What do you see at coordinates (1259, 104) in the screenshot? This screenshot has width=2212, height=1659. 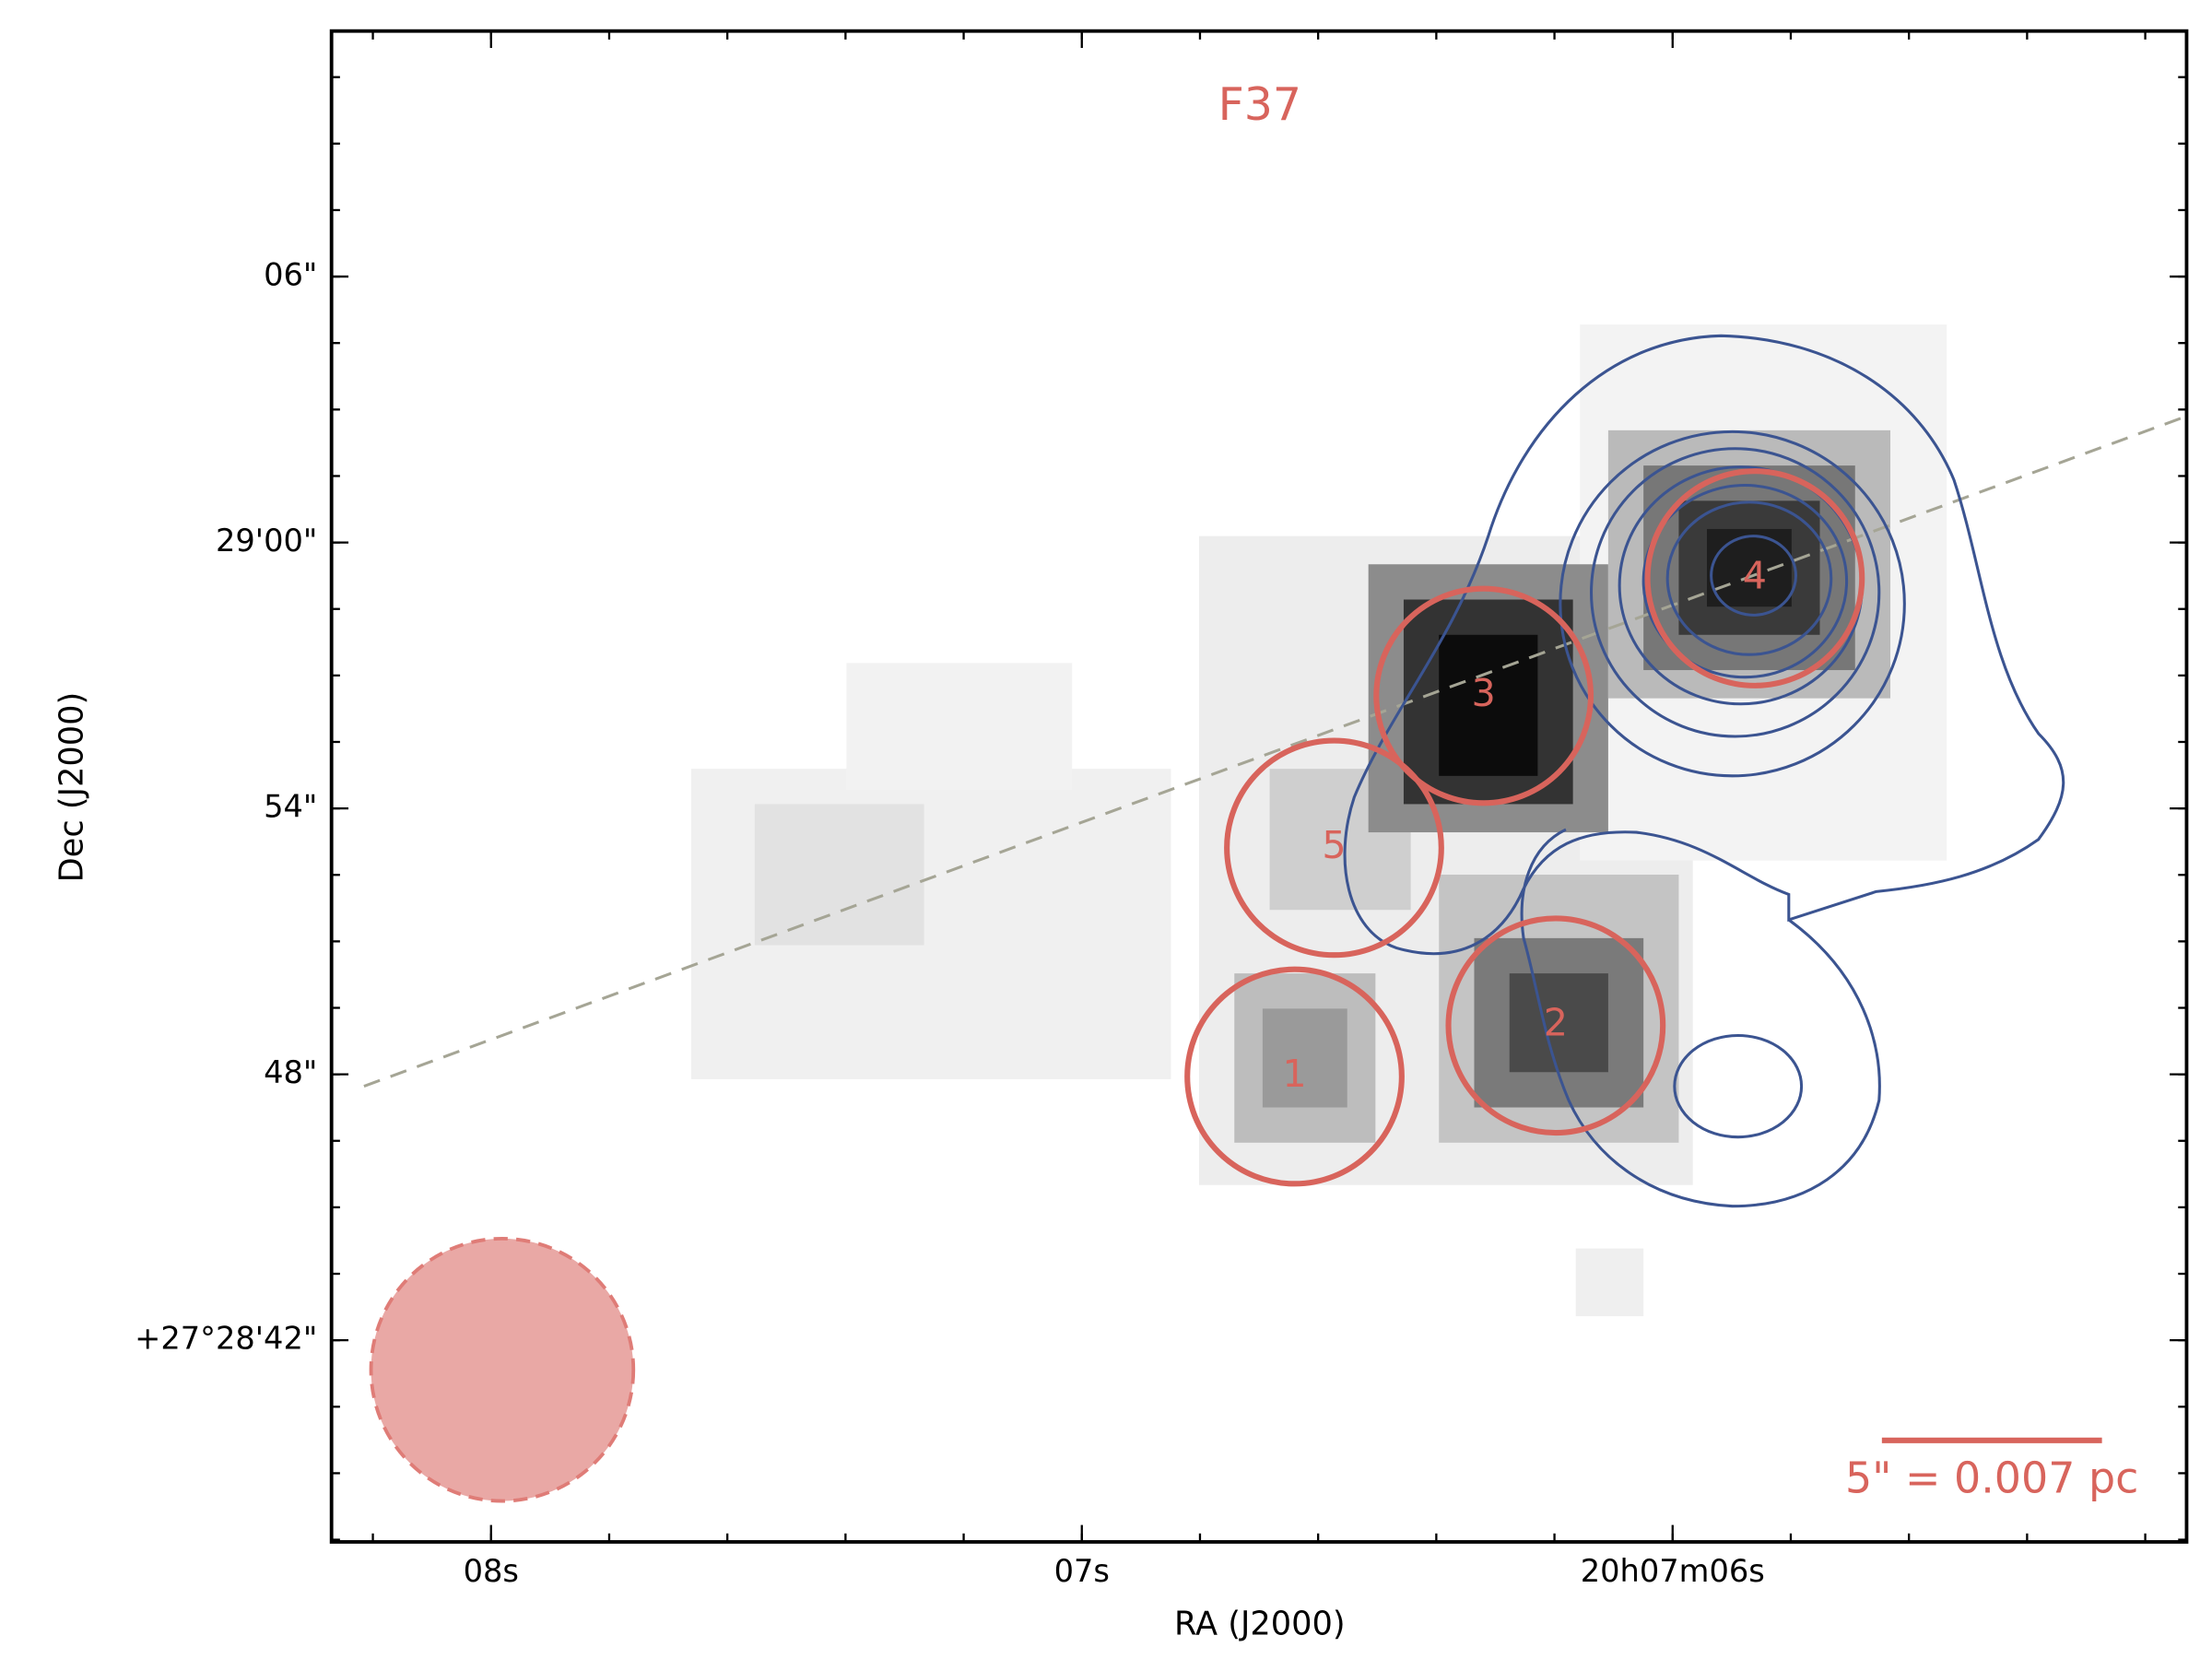 I see `chart-title: F37` at bounding box center [1259, 104].